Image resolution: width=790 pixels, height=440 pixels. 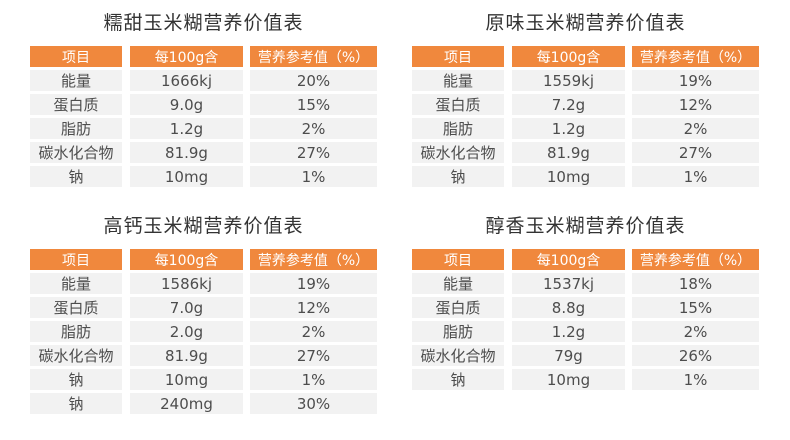 I want to click on nrv-cell: 18%, so click(x=695, y=283).